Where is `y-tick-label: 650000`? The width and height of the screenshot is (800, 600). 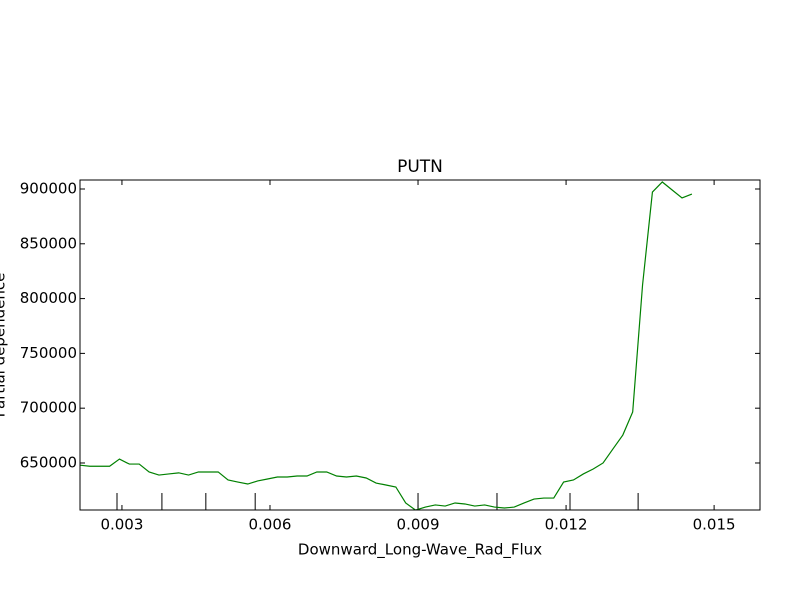
y-tick-label: 650000 is located at coordinates (48, 462).